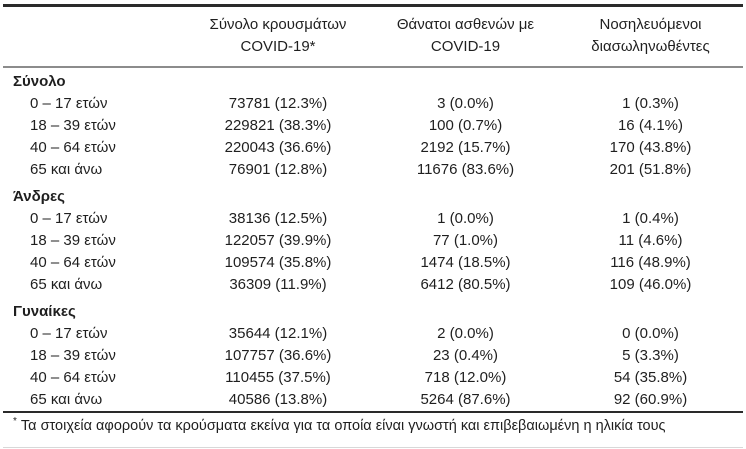 The height and width of the screenshot is (449, 746). I want to click on section-title: Γυναίκες, so click(44, 311).